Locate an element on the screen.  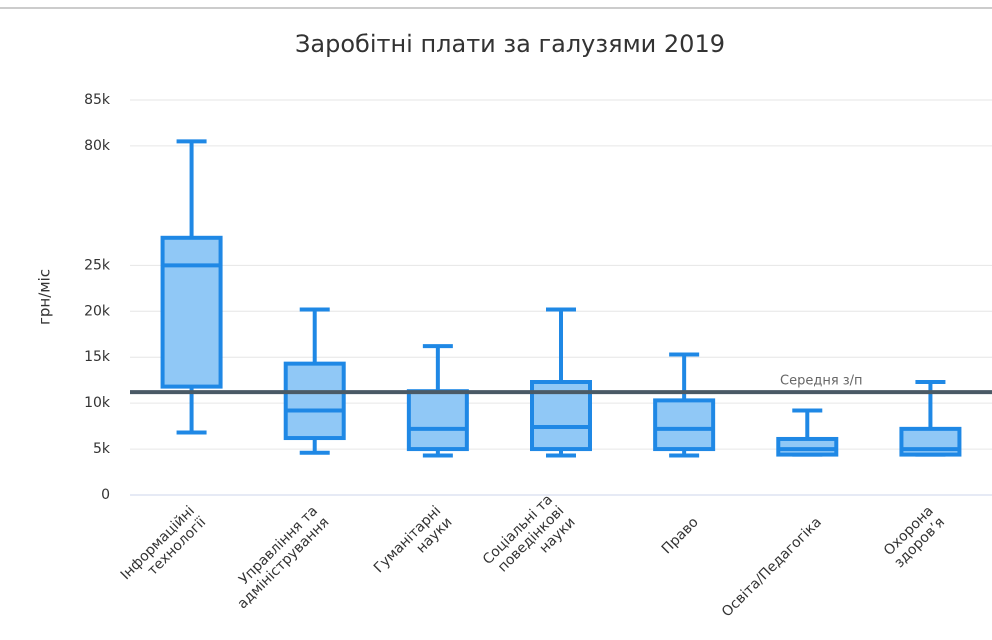
x-tick-label: Освіта/Педагогіка is located at coordinates (772, 567).